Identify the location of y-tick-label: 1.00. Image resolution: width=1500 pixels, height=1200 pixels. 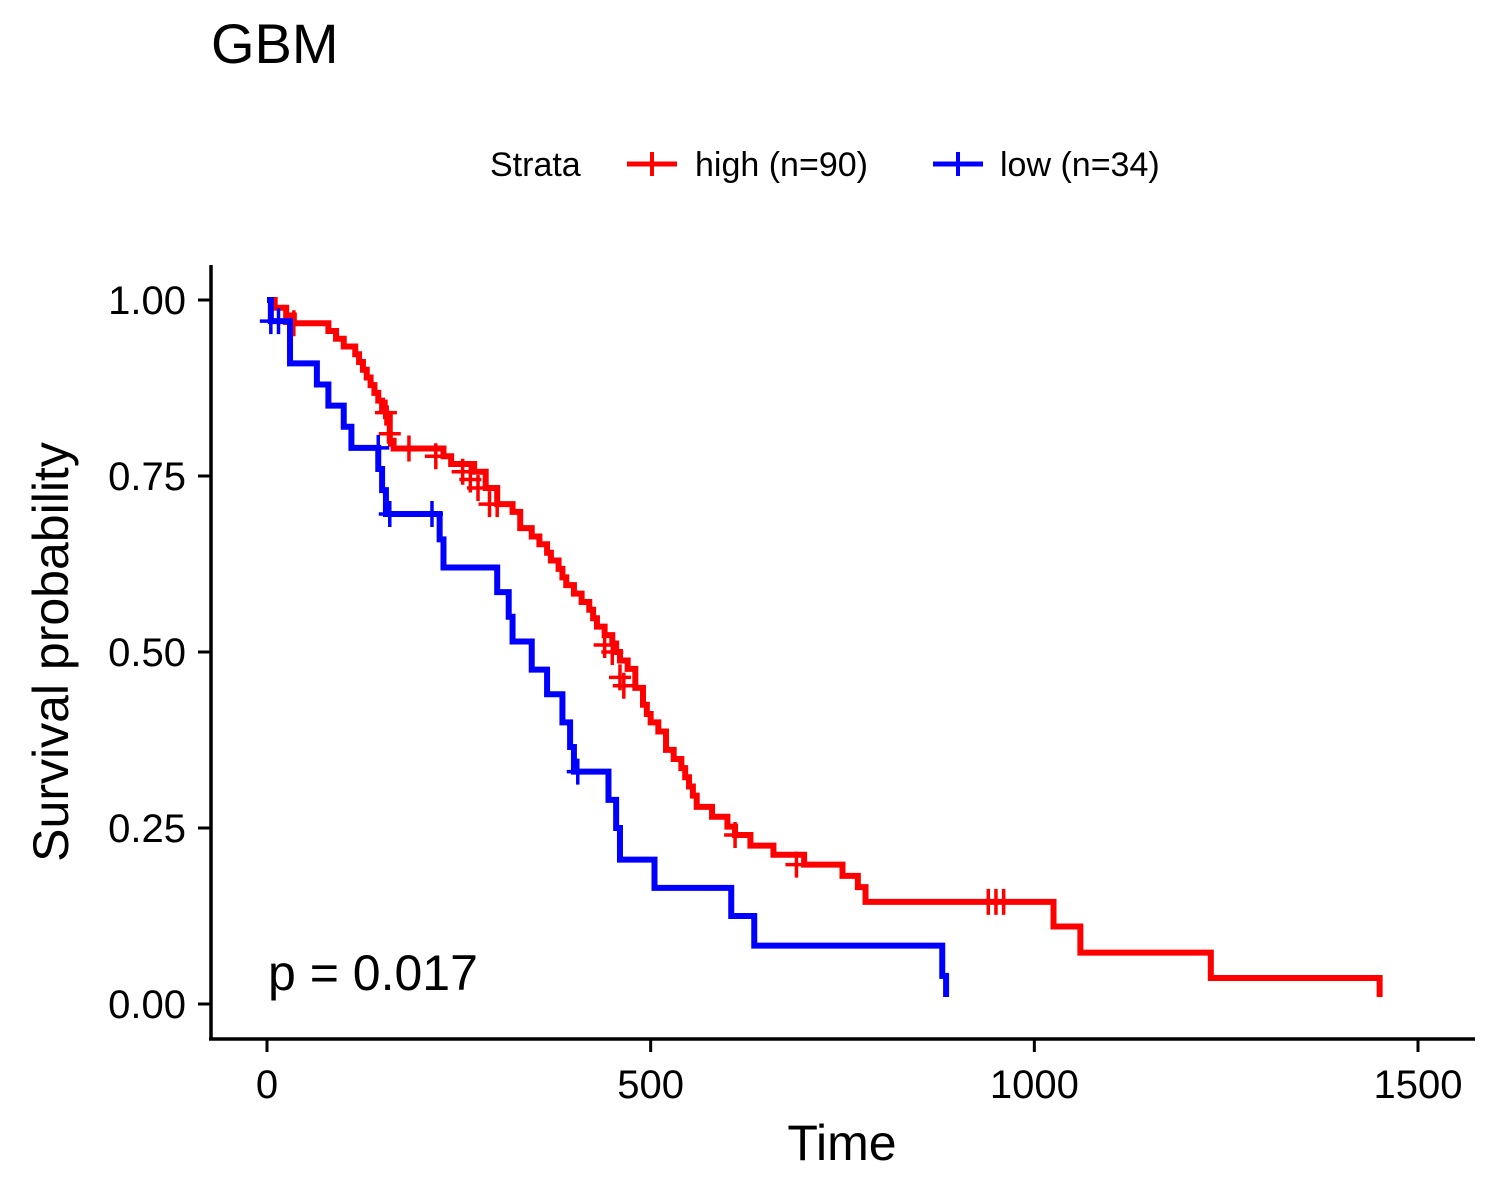
(147, 301).